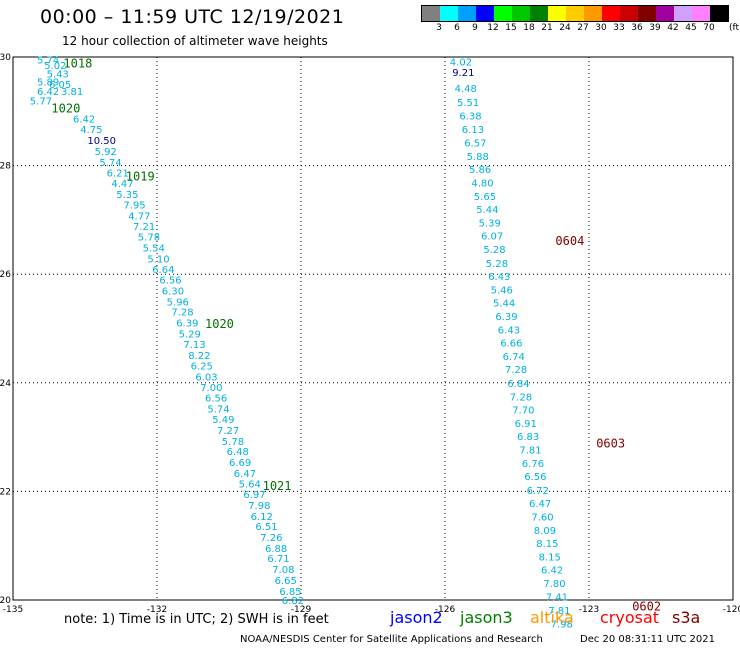 The width and height of the screenshot is (740, 650). What do you see at coordinates (528, 437) in the screenshot?
I see `wave-height-label: 6.83` at bounding box center [528, 437].